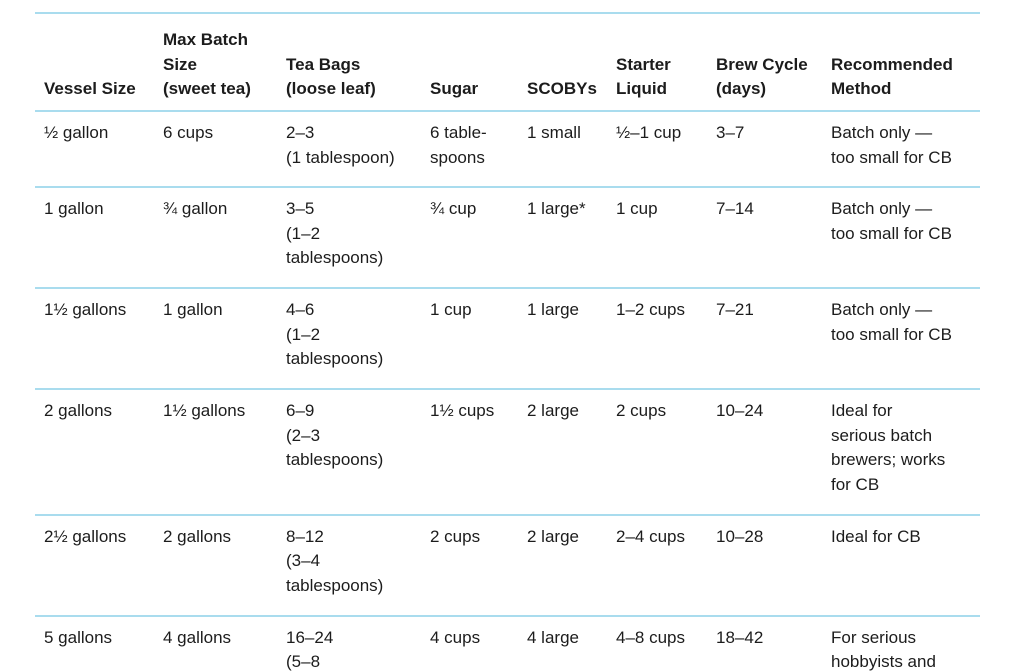 The image size is (1024, 671). Describe the element at coordinates (650, 310) in the screenshot. I see `table-cell: 1–2 cups` at that location.